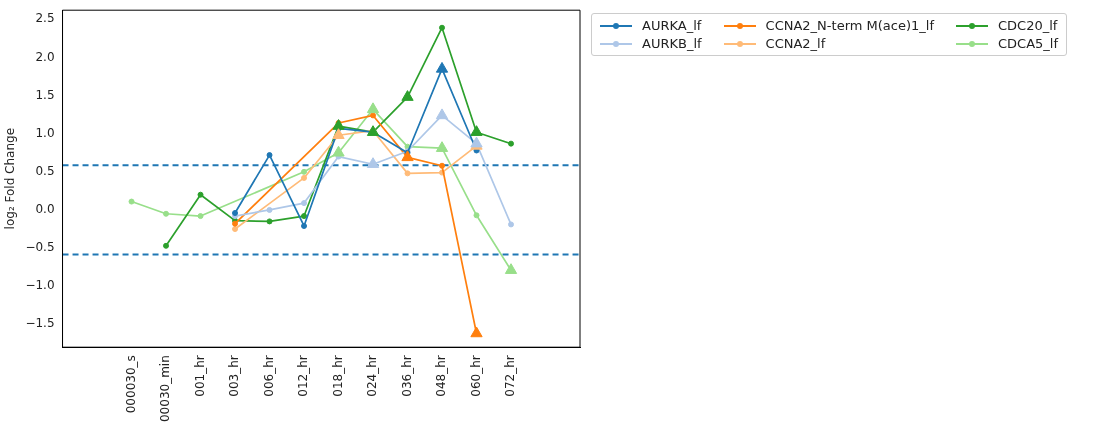 The width and height of the screenshot is (1114, 425). I want to click on legend-label: CDC20_lf, so click(1027, 25).